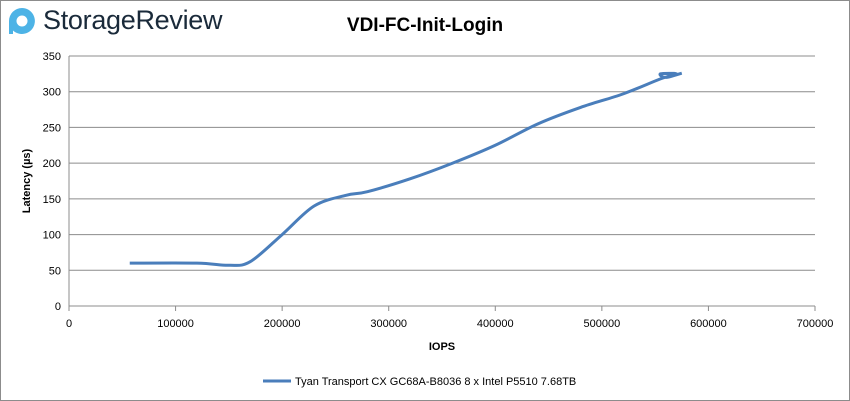 This screenshot has width=850, height=401. I want to click on logo: StorageReview, so click(115, 20).